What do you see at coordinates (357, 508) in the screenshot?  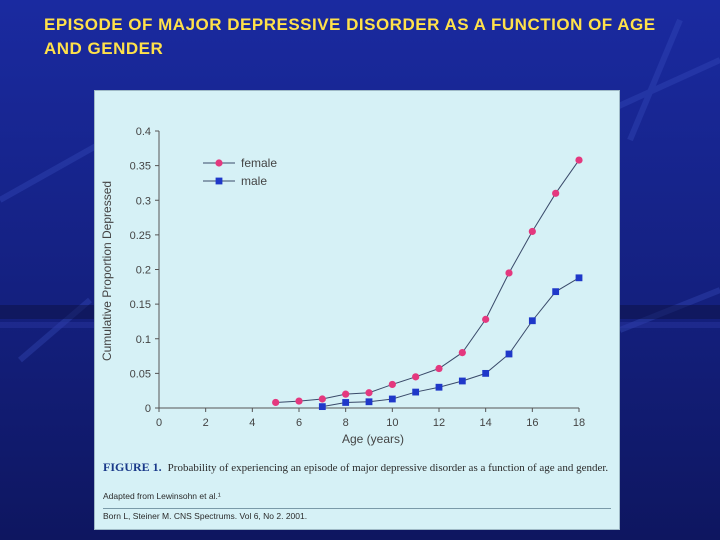 I see `caption-divider` at bounding box center [357, 508].